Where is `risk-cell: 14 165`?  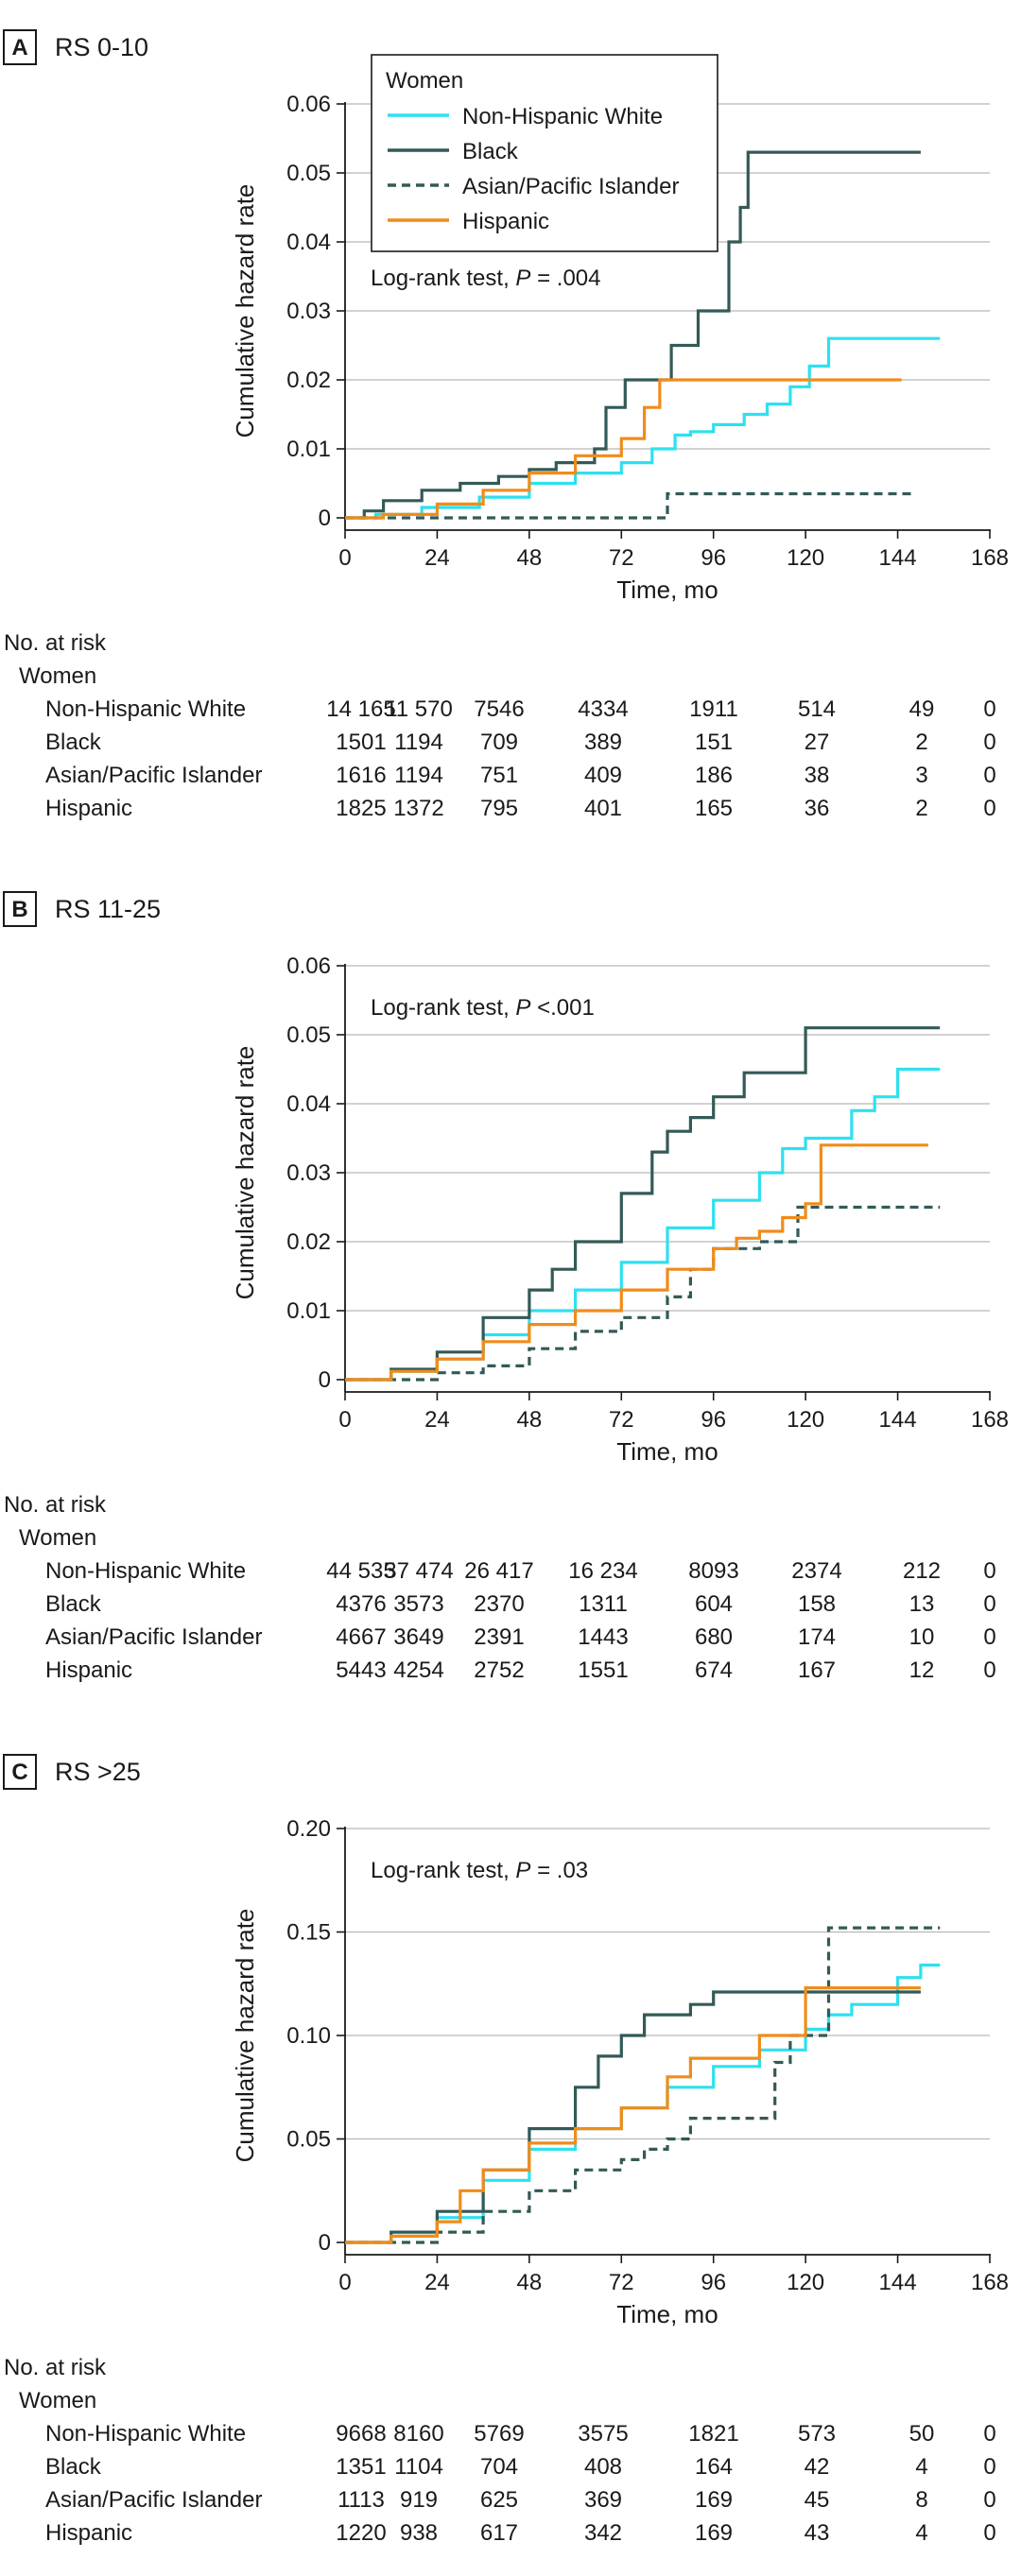
risk-cell: 14 165 is located at coordinates (360, 709).